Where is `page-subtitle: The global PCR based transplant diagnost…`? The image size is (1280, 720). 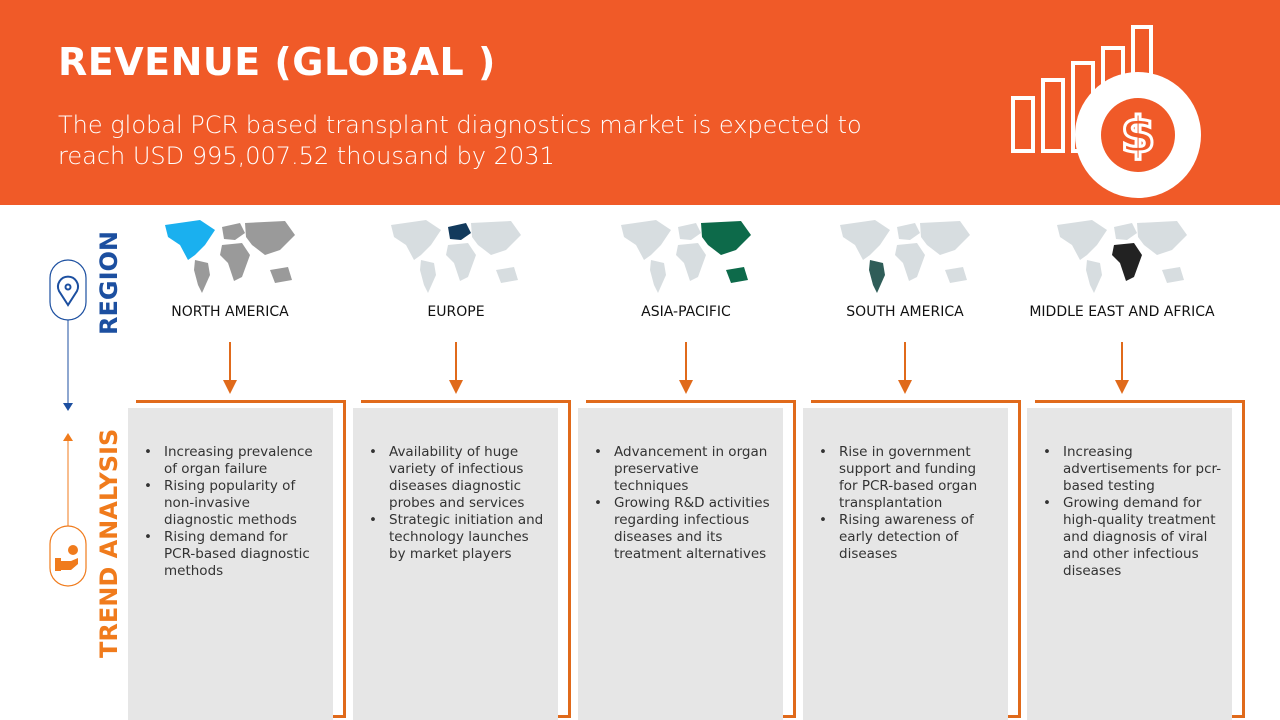 page-subtitle: The global PCR based transplant diagnost… is located at coordinates (460, 140).